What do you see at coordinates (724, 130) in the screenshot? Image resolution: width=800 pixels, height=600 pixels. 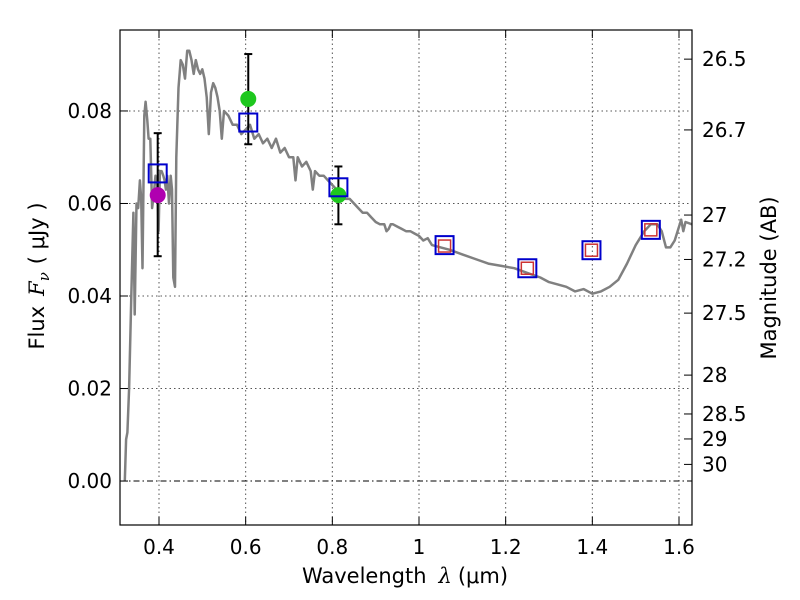 I see `mag-tick-label: 26.7` at bounding box center [724, 130].